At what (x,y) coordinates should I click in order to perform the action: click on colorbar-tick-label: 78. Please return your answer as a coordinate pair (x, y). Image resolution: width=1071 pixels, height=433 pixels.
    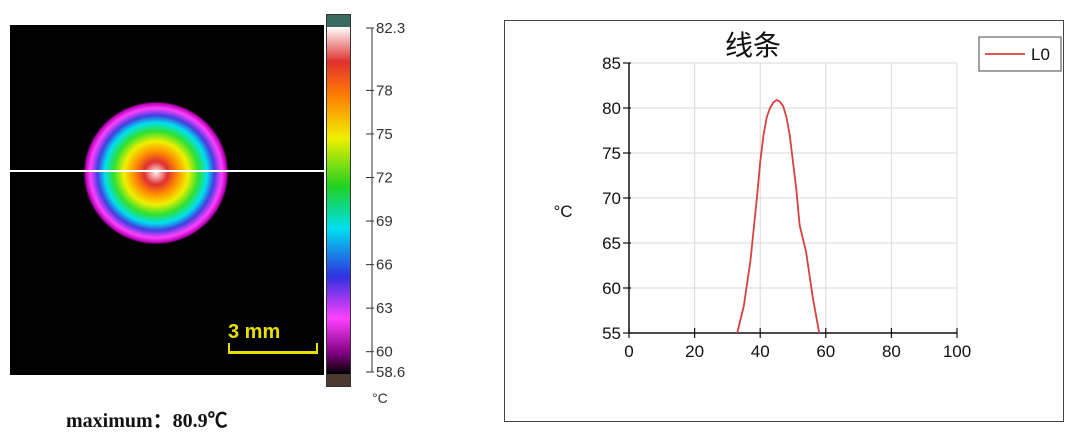
    Looking at the image, I should click on (384, 90).